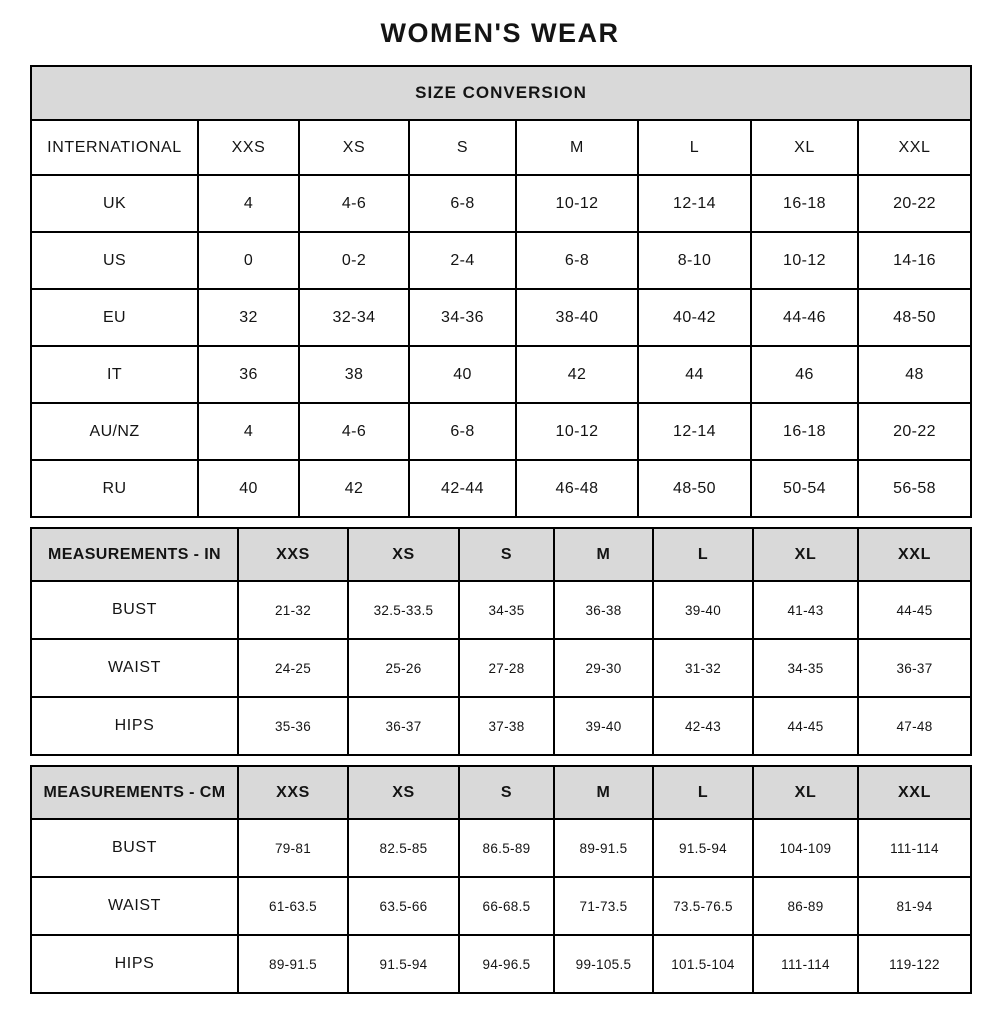  What do you see at coordinates (914, 374) in the screenshot?
I see `value-cell: 48` at bounding box center [914, 374].